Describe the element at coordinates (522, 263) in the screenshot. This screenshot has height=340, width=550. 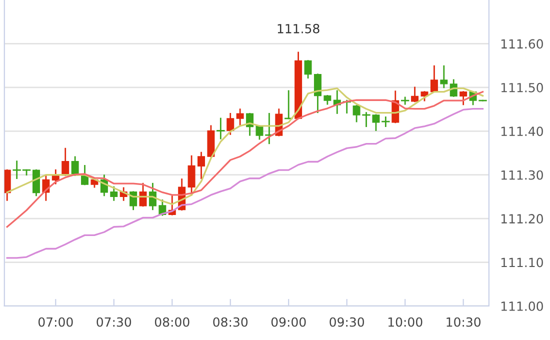
I see `y-tick-label: 111.10` at that location.